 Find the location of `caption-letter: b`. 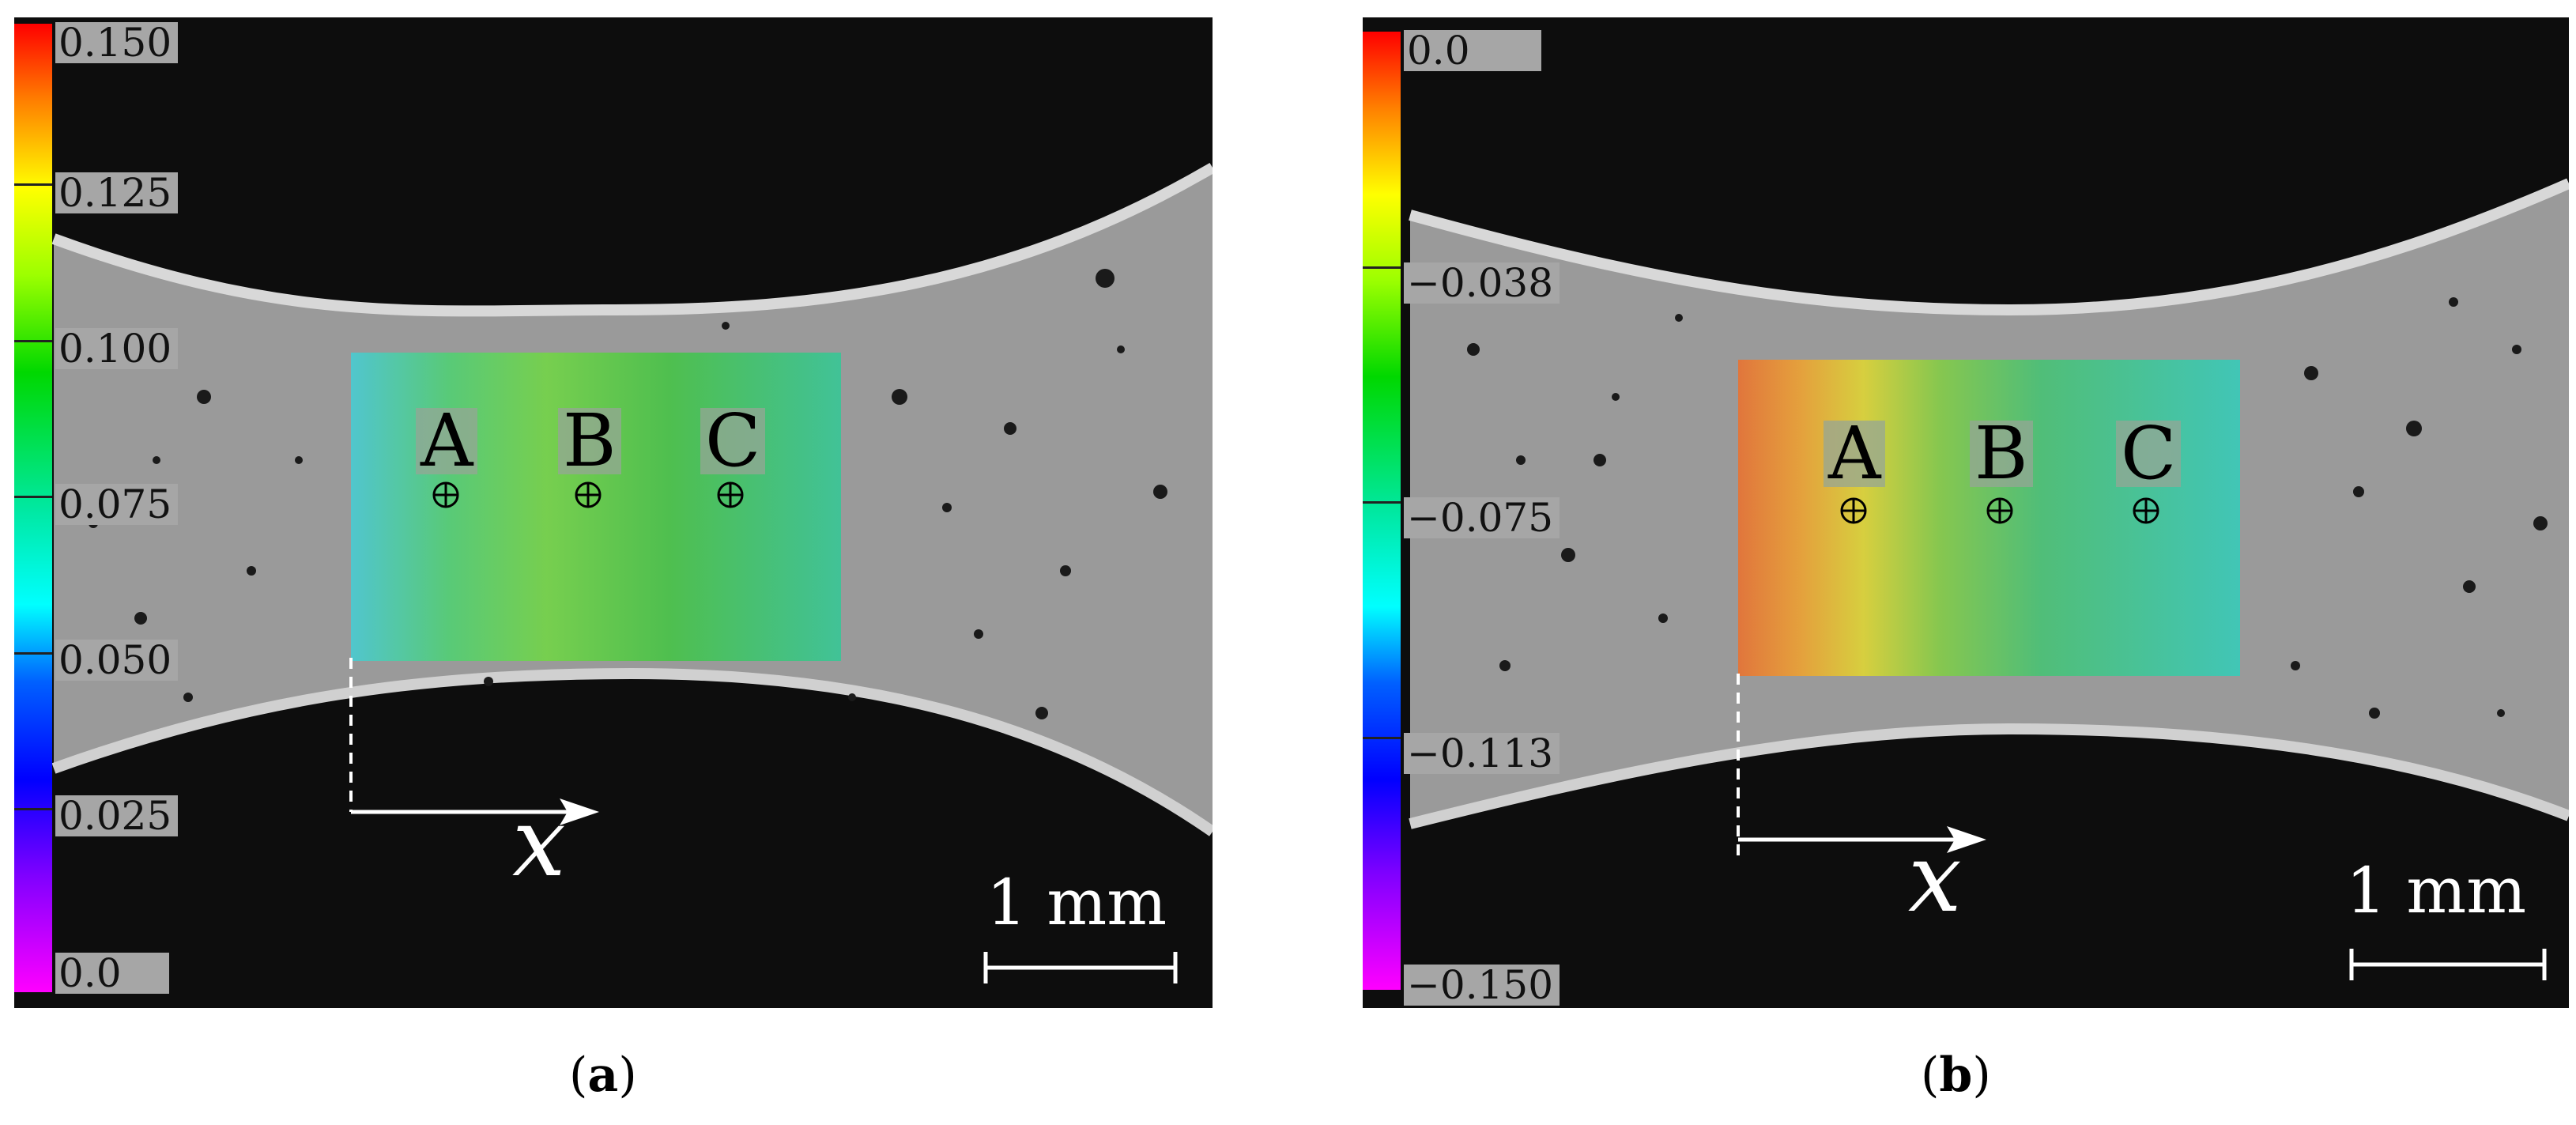

caption-letter: b is located at coordinates (1956, 1076).